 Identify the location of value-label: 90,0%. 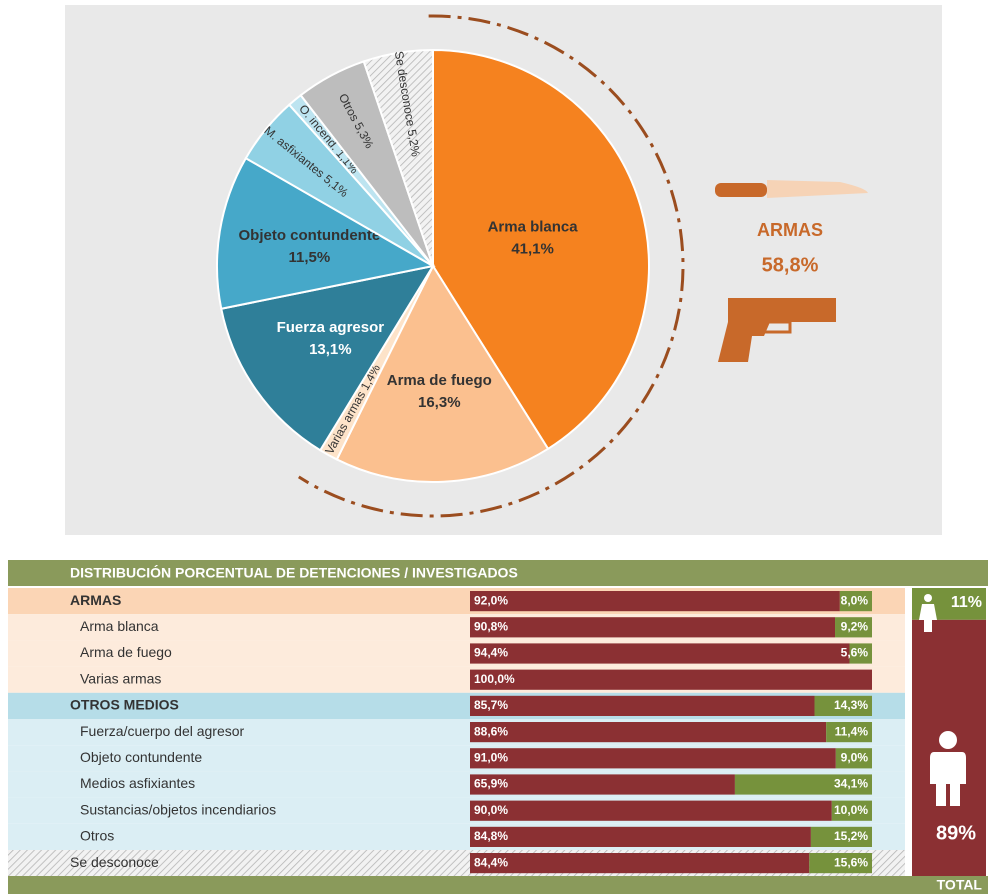
(491, 810).